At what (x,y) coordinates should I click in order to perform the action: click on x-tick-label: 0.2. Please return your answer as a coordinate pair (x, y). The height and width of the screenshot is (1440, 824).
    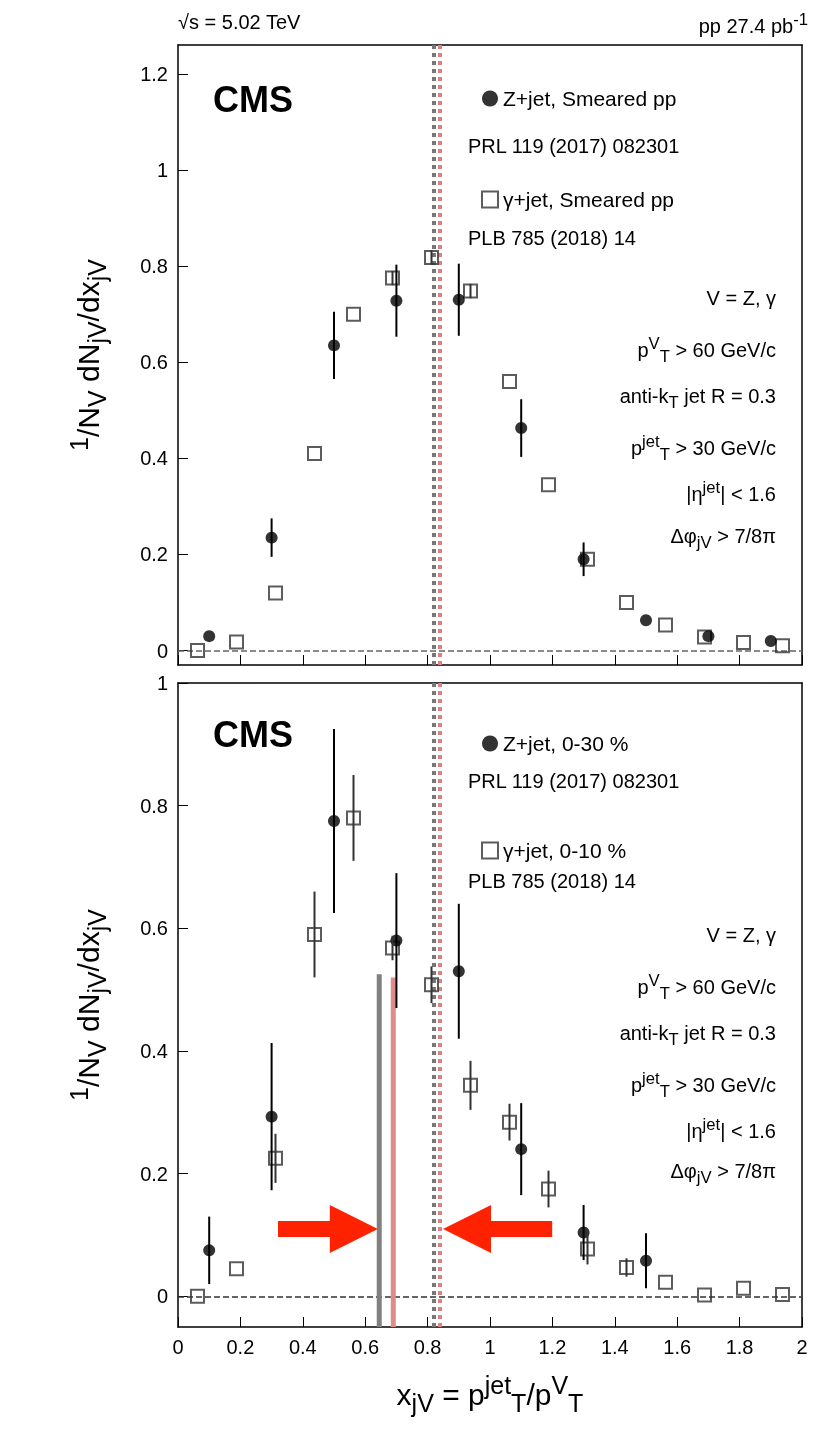
    Looking at the image, I should click on (240, 1347).